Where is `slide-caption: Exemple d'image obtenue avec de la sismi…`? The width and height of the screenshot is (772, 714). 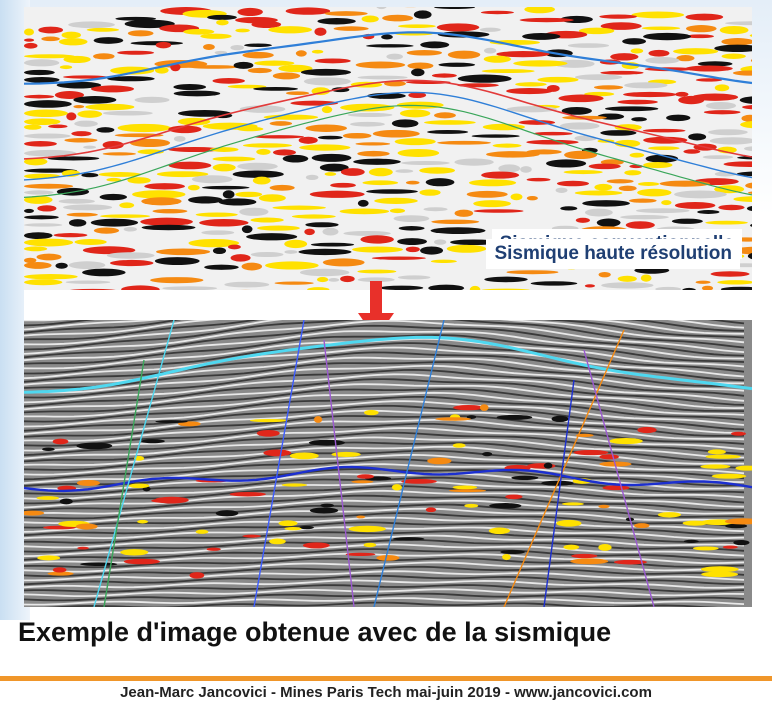
slide-caption: Exemple d'image obtenue avec de la sismi… is located at coordinates (315, 632).